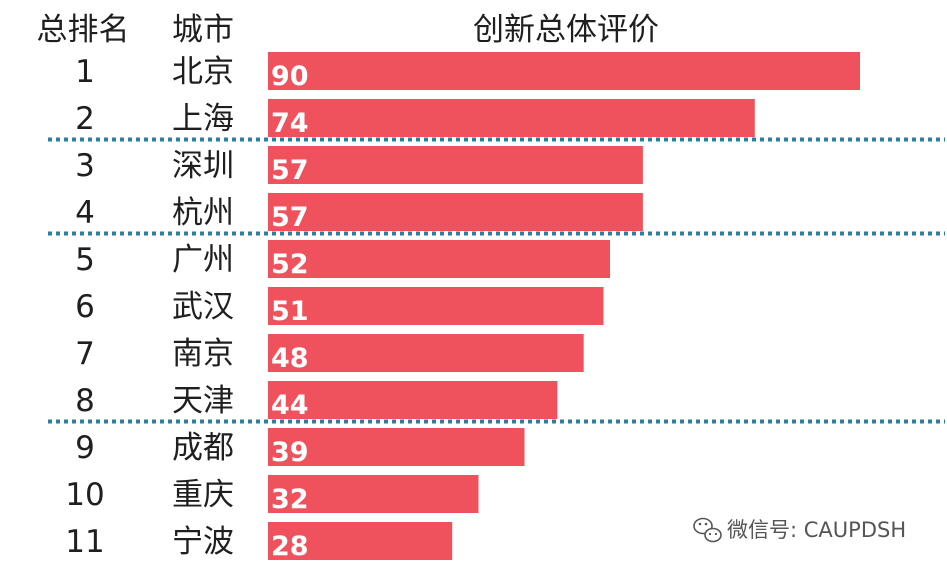 The height and width of the screenshot is (572, 947). I want to click on city-label: 南京, so click(203, 354).